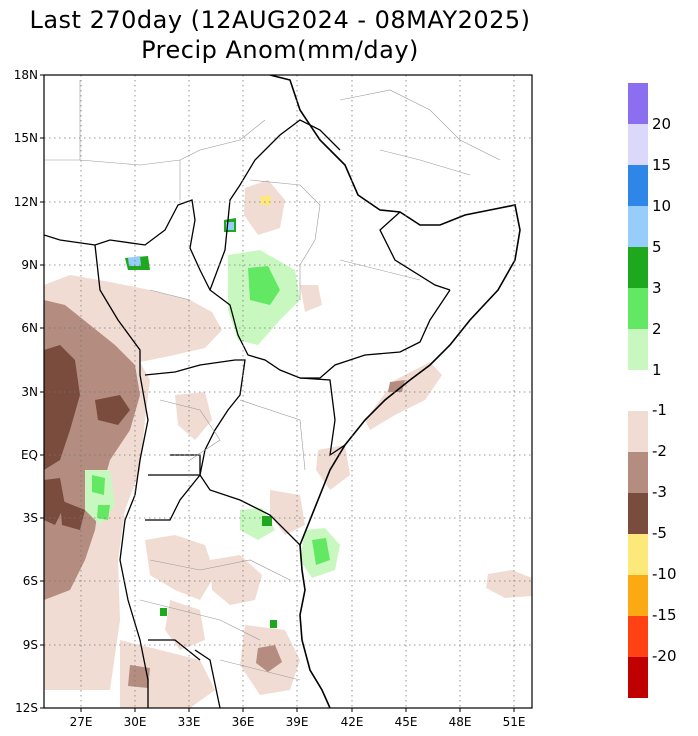 This screenshot has width=698, height=736. What do you see at coordinates (243, 722) in the screenshot?
I see `lon-tick-label: 36E` at bounding box center [243, 722].